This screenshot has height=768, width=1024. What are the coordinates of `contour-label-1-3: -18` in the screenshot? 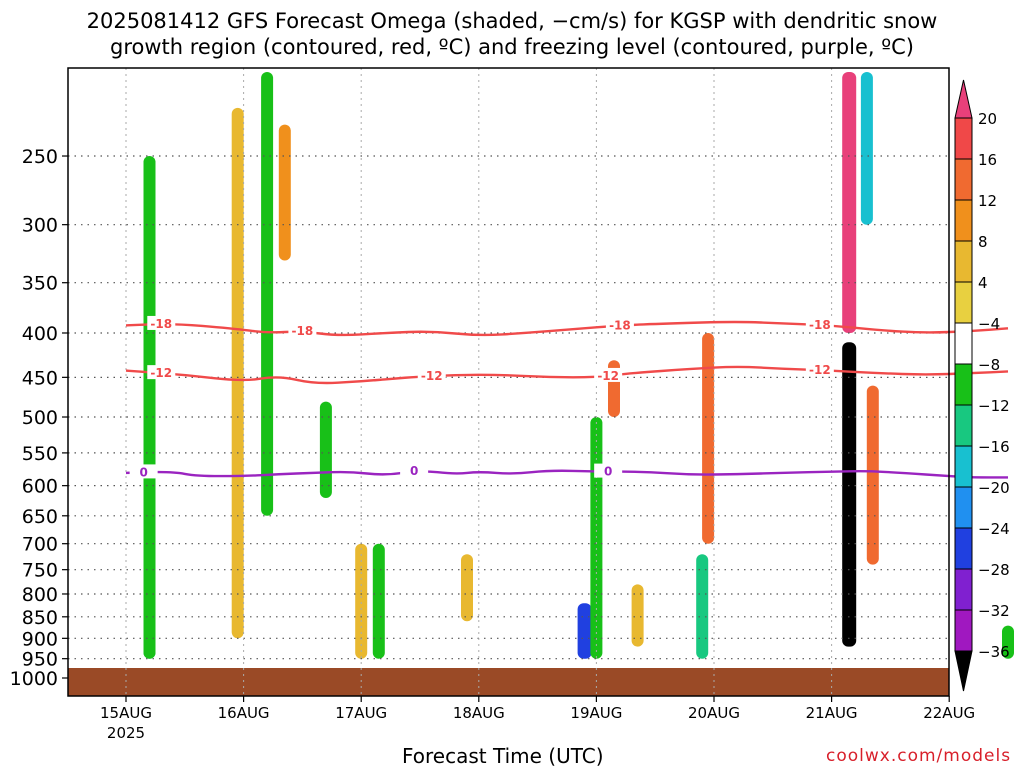 It's located at (620, 325).